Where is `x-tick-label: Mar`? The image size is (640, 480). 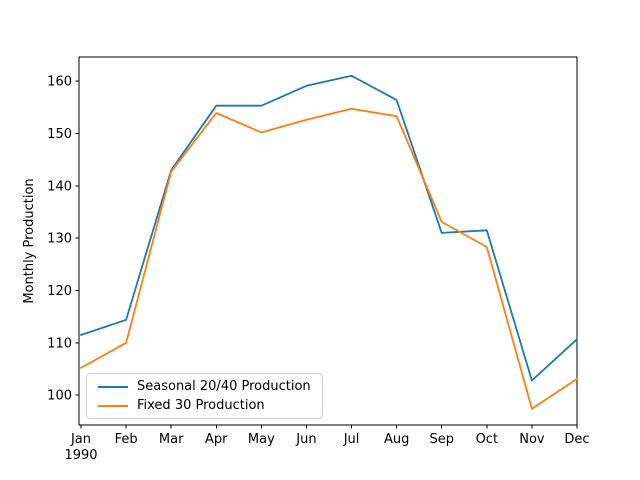
x-tick-label: Mar is located at coordinates (171, 439).